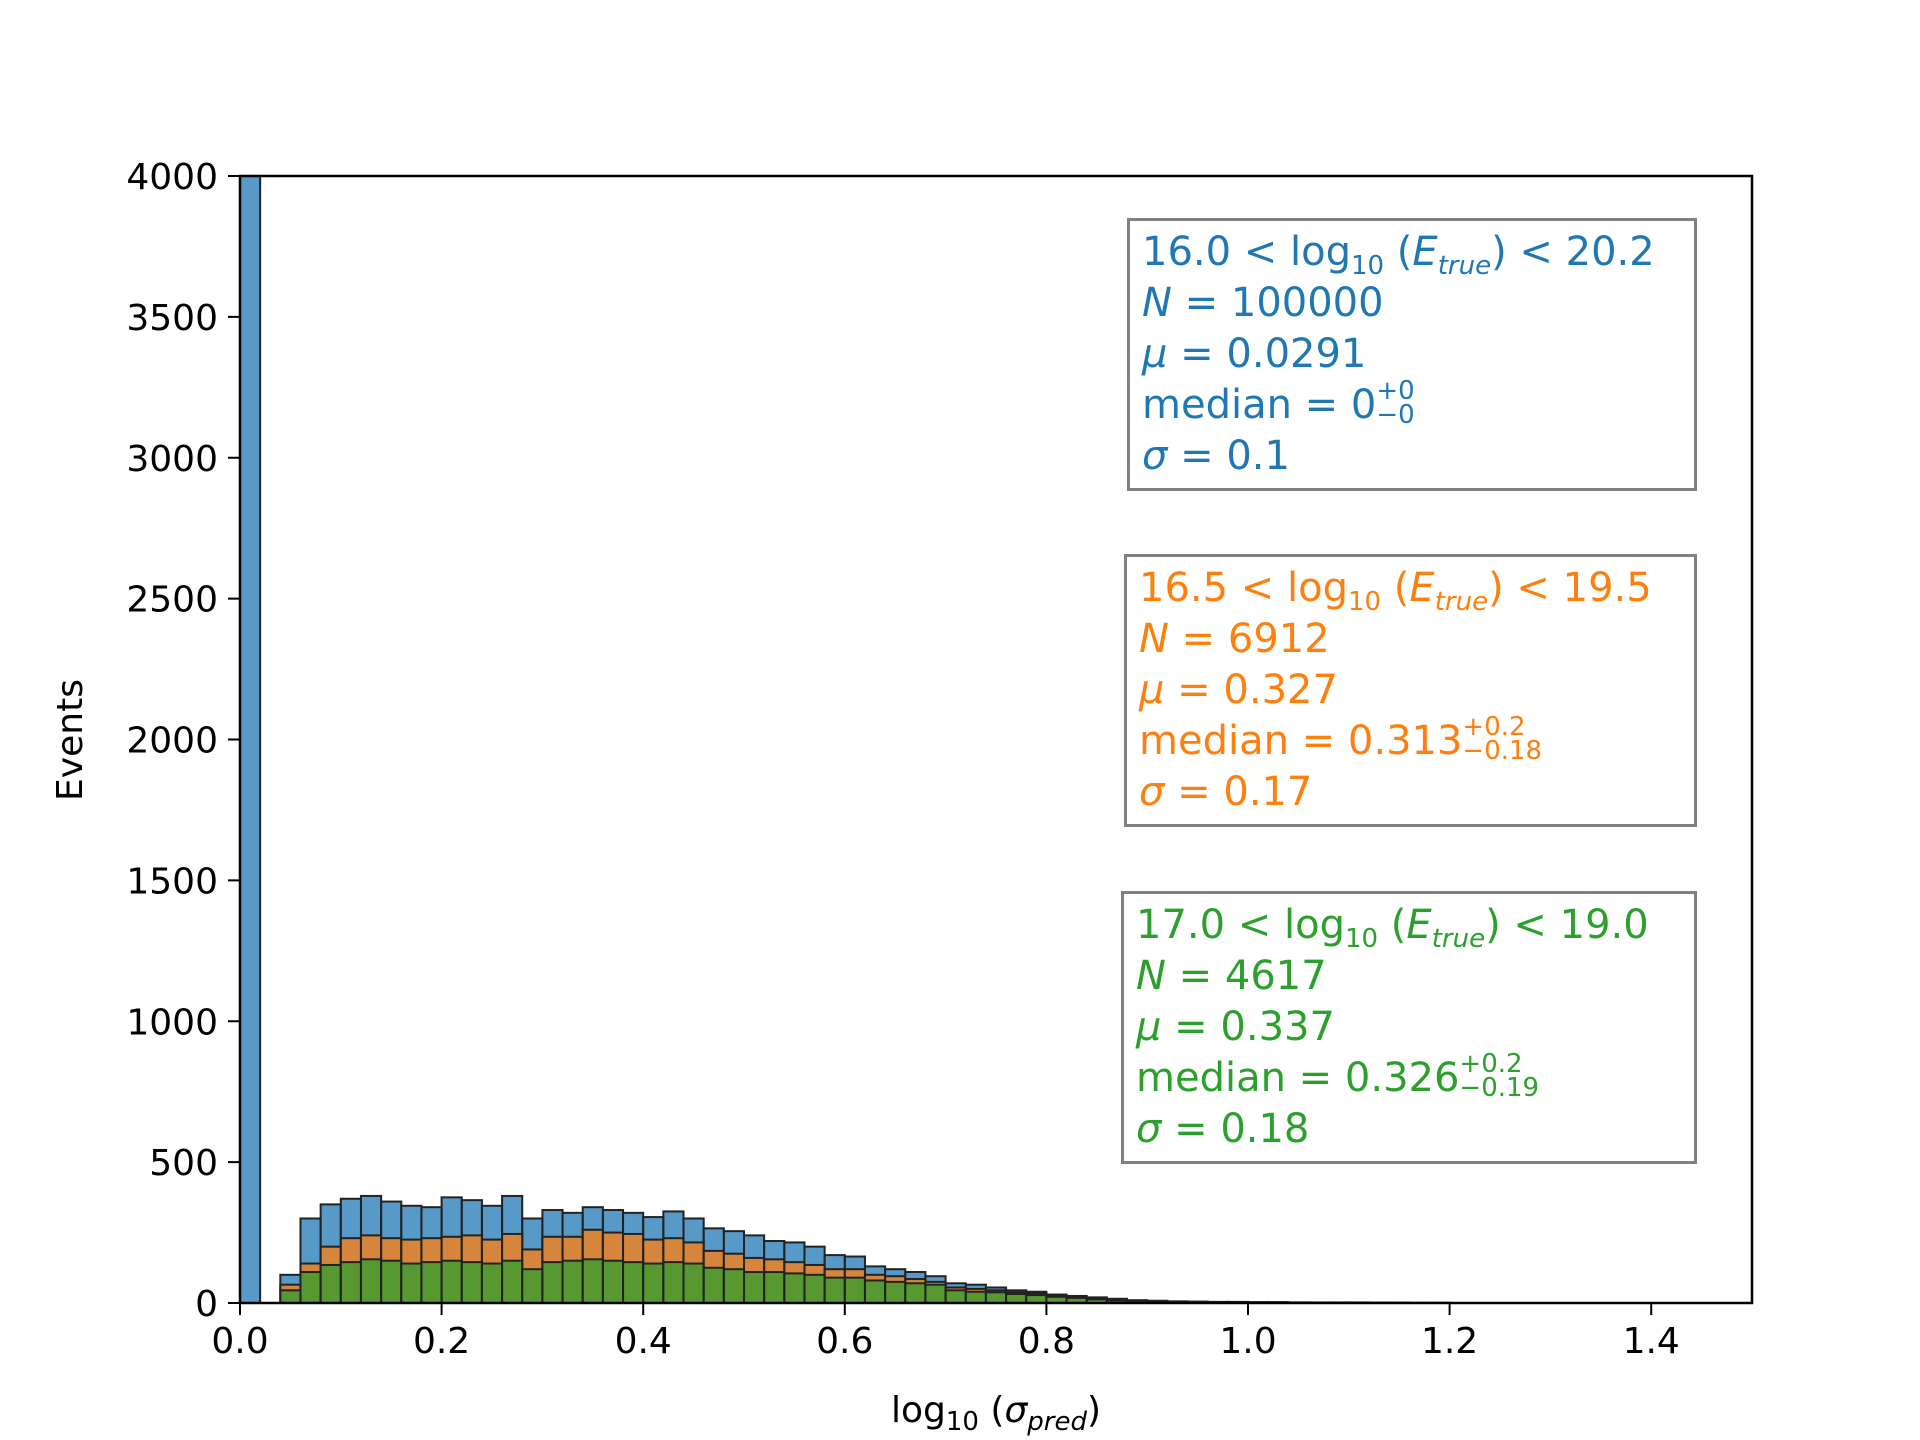  I want to click on n-line: N = 4617, so click(1231, 976).